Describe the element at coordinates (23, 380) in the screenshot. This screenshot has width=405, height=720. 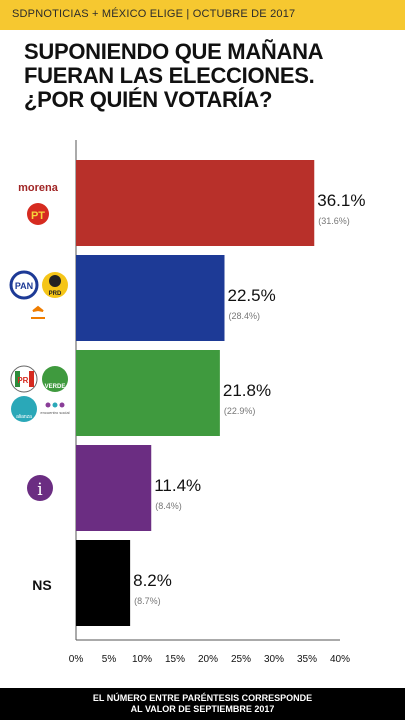
I see `pri-logo-text: PRI` at that location.